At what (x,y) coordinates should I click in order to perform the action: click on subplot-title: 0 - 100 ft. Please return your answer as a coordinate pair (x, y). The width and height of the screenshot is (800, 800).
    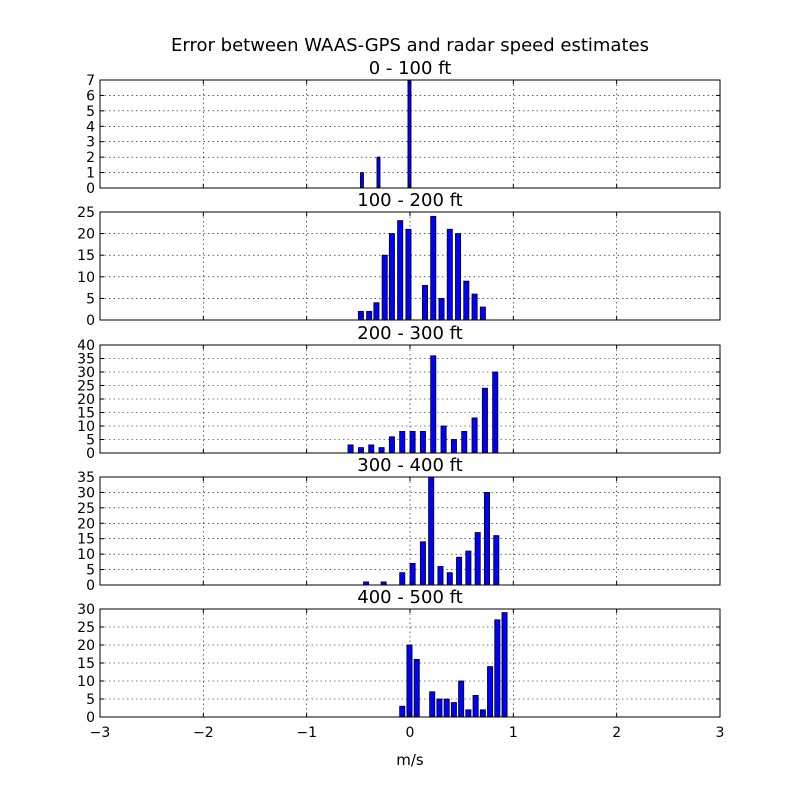
    Looking at the image, I should click on (410, 68).